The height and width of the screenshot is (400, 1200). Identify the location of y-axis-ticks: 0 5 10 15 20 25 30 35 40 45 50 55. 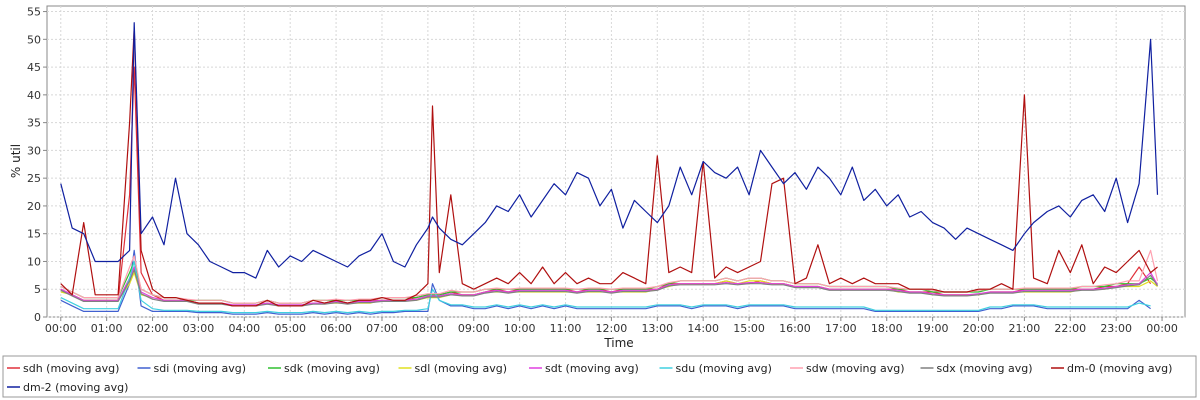
(37, 165).